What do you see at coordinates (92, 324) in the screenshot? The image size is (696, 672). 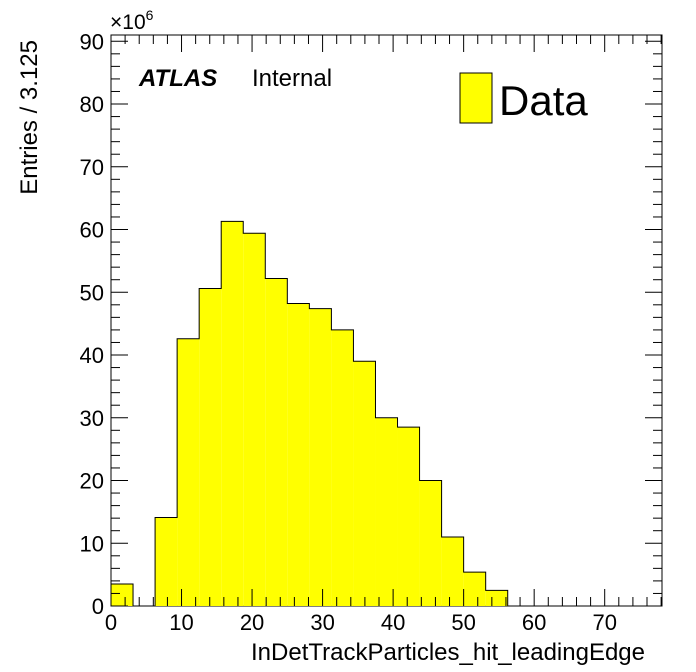 I see `y-tick-labels: 0 10 20 30 40 50 60 70 80 90` at bounding box center [92, 324].